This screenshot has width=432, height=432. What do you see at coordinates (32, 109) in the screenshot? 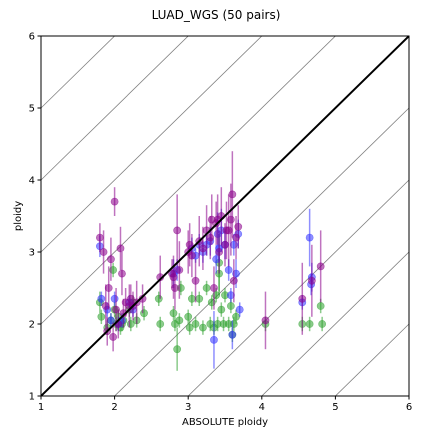
I see `y-tick-label-4: 5` at bounding box center [32, 109].